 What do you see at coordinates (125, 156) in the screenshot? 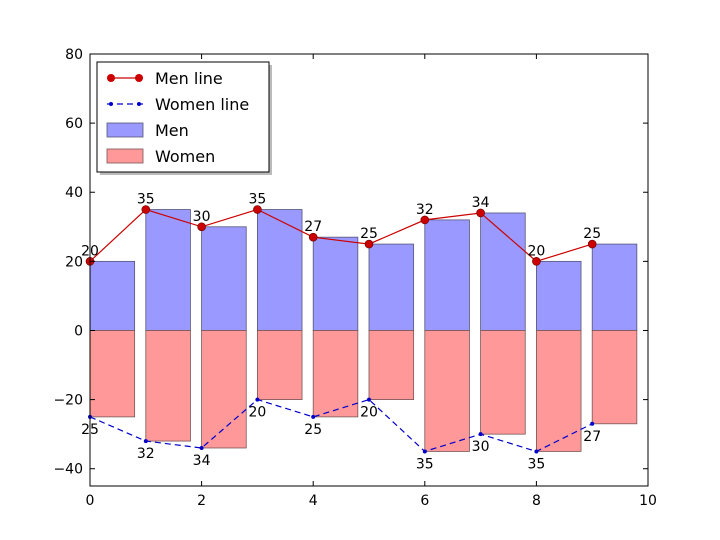
I see `legend-swatch-women` at bounding box center [125, 156].